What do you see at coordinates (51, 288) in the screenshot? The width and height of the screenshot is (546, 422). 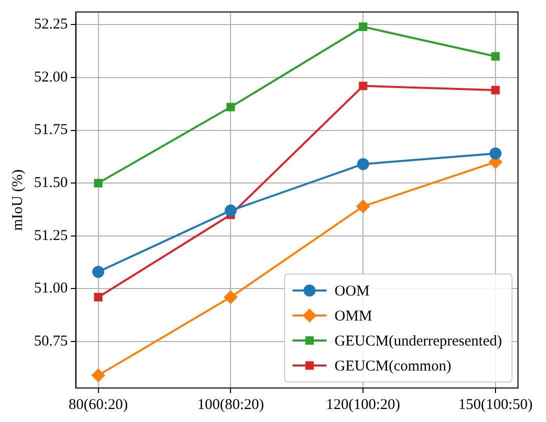 I see `y-tick-label: 51.00` at bounding box center [51, 288].